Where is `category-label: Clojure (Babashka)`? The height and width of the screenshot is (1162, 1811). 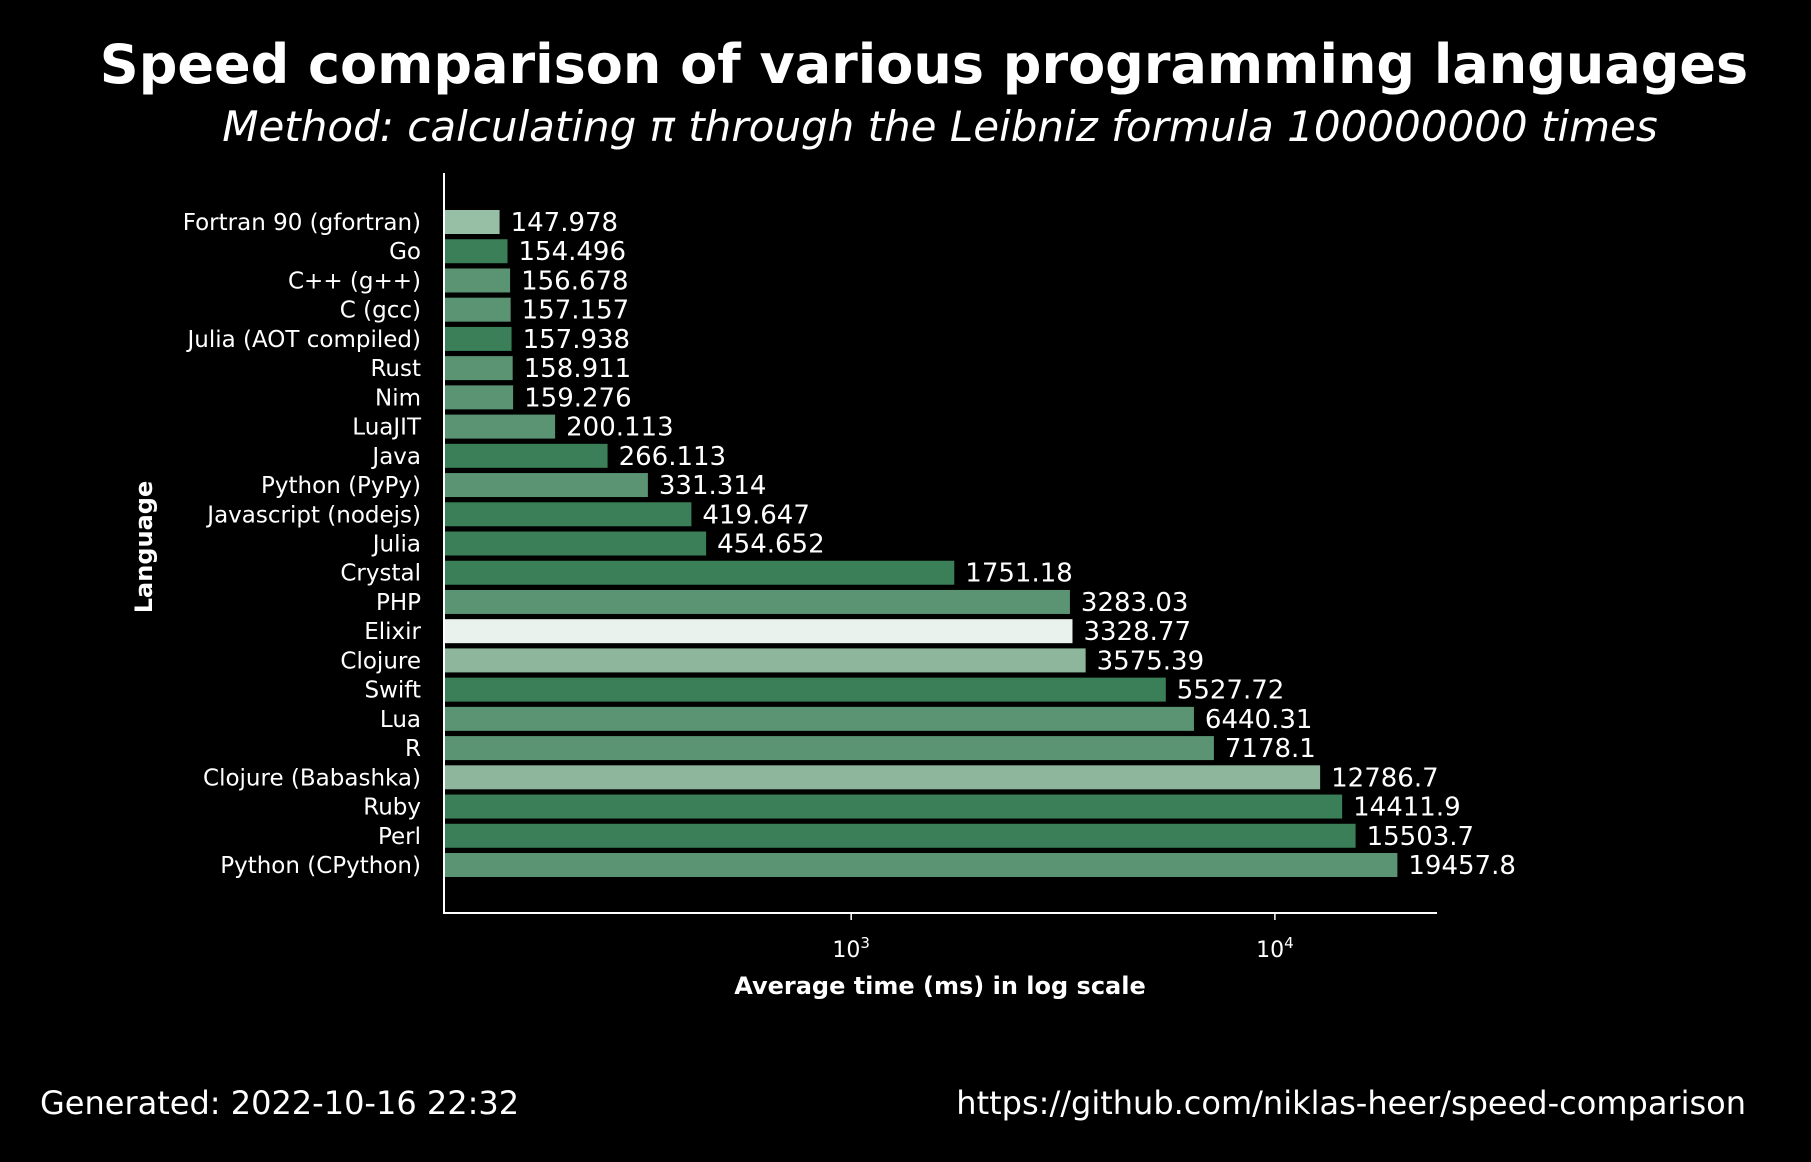
category-label: Clojure (Babashka) is located at coordinates (312, 778).